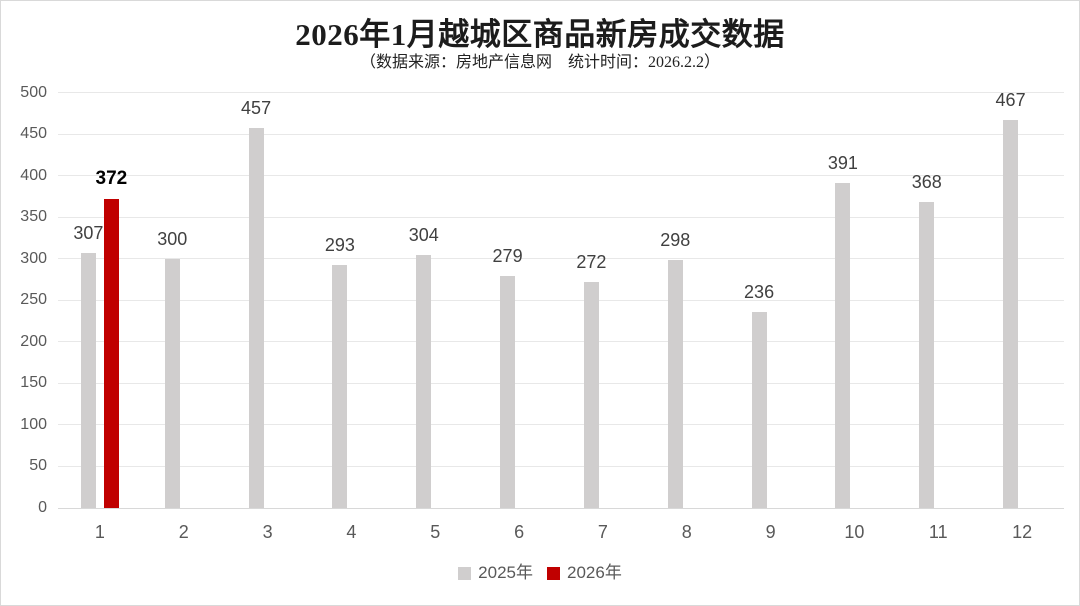  I want to click on bar-value-label-2025-month-12: 467, so click(1010, 99).